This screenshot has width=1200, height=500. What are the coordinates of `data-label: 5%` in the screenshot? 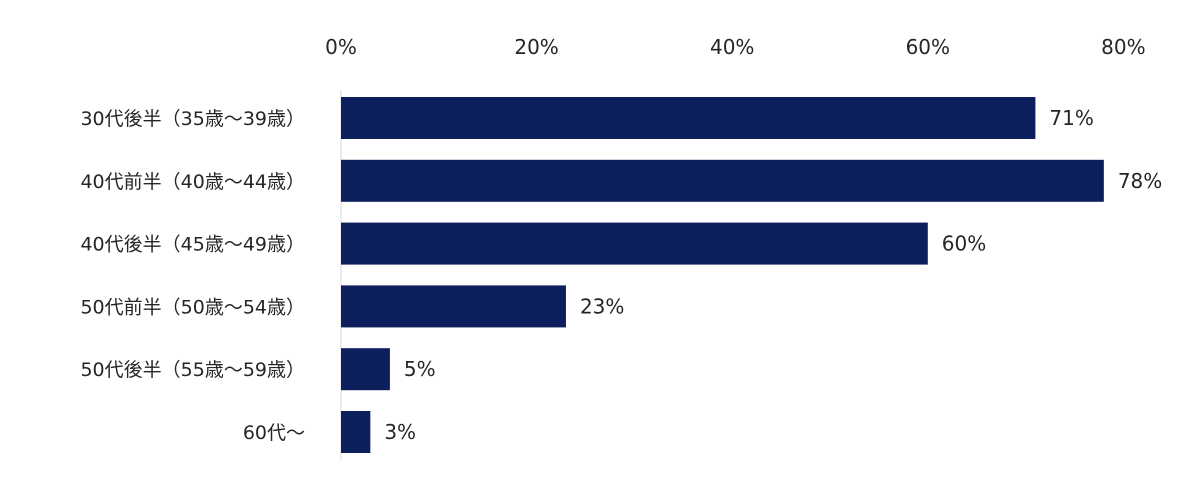 It's located at (420, 369).